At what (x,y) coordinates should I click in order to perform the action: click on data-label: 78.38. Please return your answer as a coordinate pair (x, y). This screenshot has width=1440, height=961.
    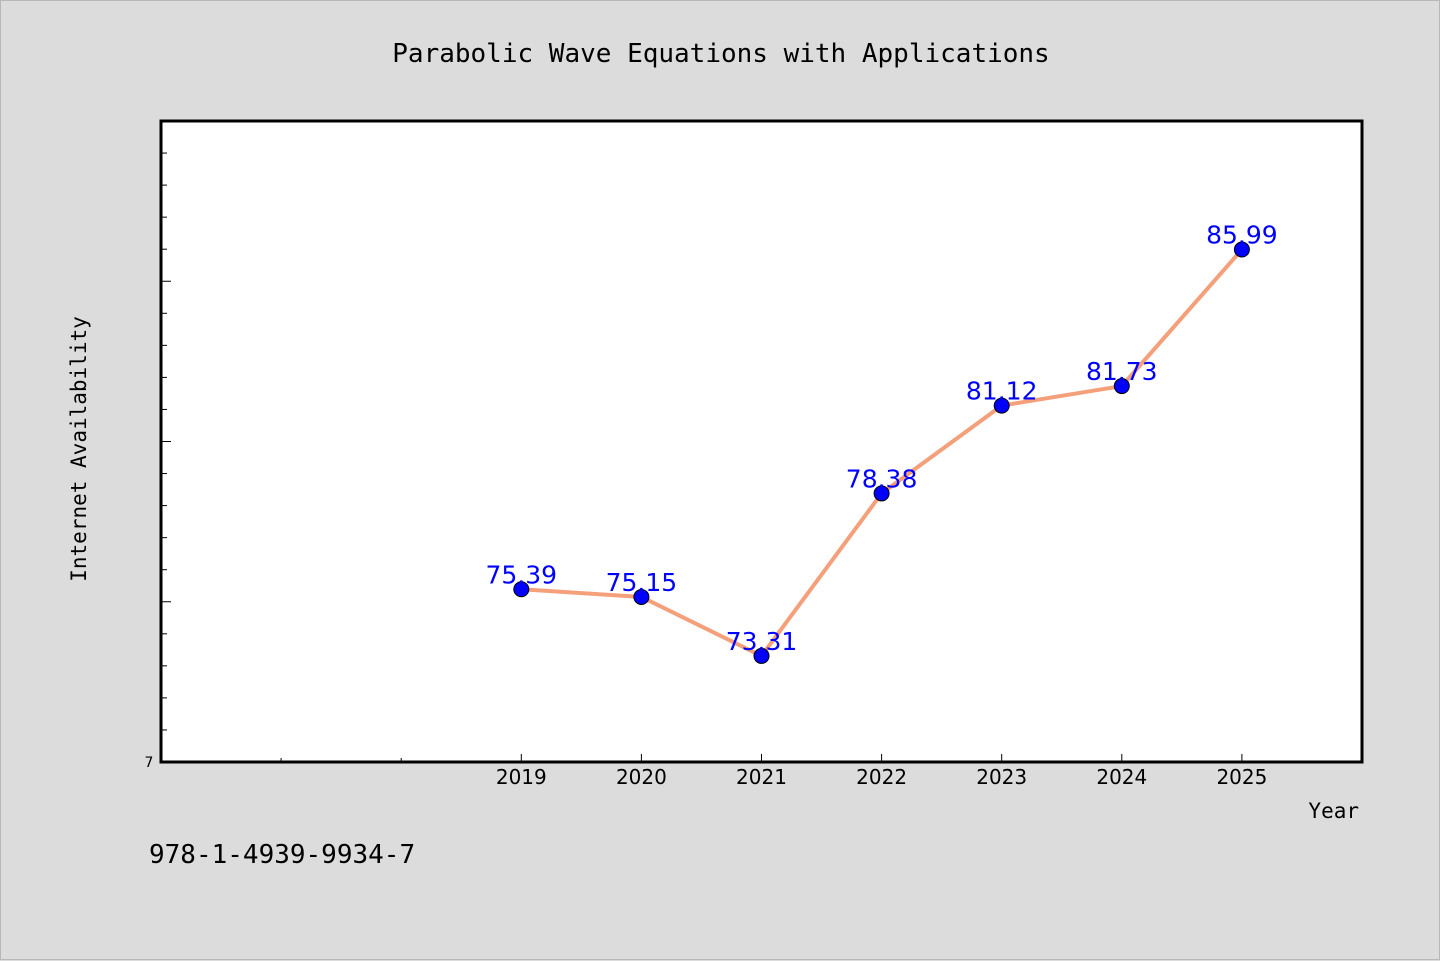
    Looking at the image, I should click on (882, 478).